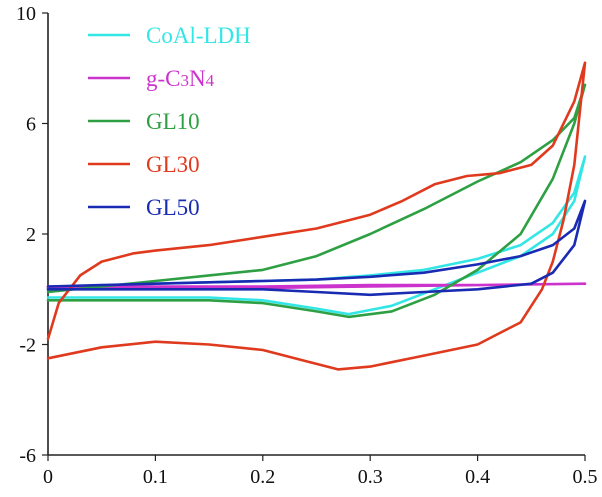 This screenshot has height=497, width=602. I want to click on legend-label: GL30, so click(173, 164).